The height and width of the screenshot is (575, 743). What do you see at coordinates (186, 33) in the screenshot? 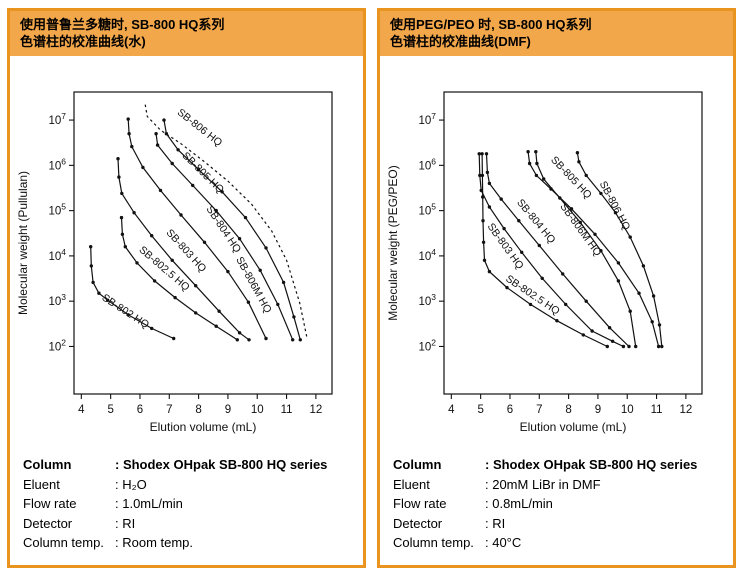
I see `panel-water-header: 使用普鲁兰多糖时, SB-800 HQ系列 色谱柱的校准曲线(水)` at bounding box center [186, 33].